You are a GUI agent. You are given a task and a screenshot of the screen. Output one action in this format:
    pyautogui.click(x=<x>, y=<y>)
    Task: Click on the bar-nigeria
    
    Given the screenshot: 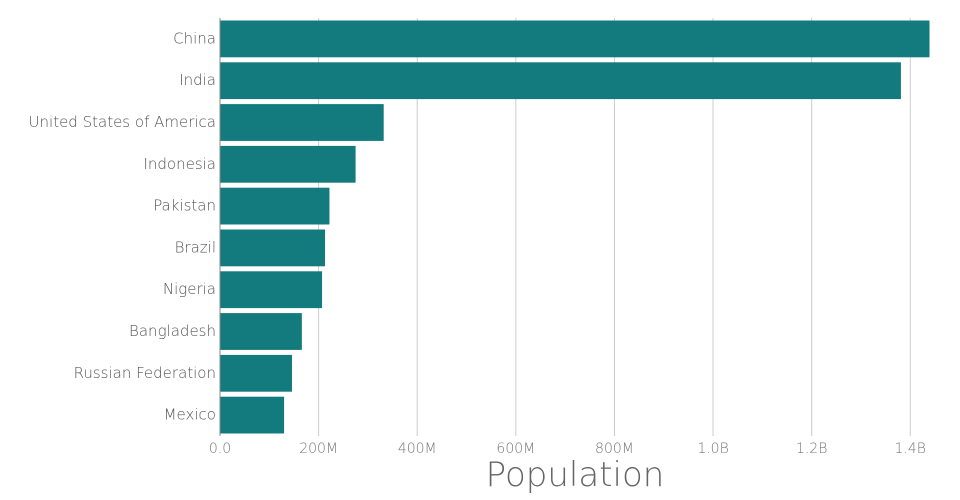 What is the action you would take?
    pyautogui.click(x=271, y=290)
    